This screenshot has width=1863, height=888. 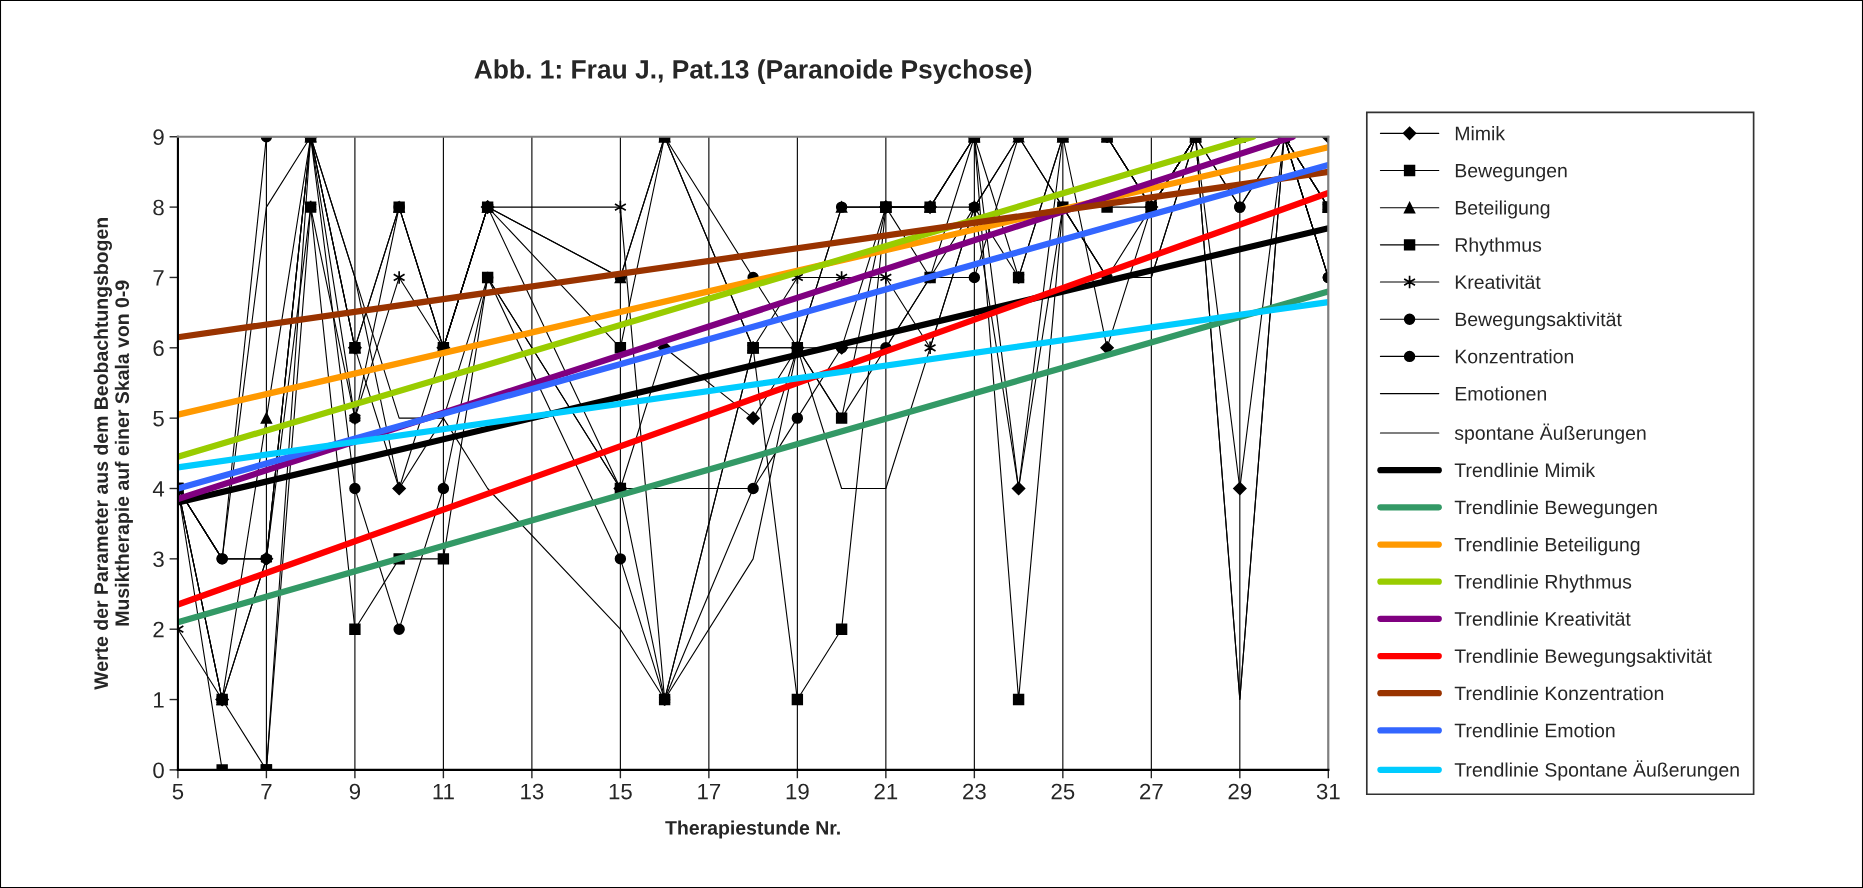 What do you see at coordinates (1514, 356) in the screenshot?
I see `legend-label: Konzentration` at bounding box center [1514, 356].